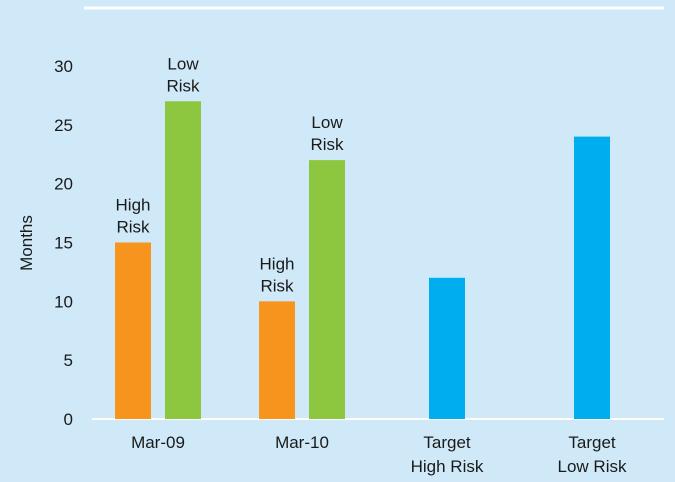 The image size is (675, 482). Describe the element at coordinates (63, 301) in the screenshot. I see `y-tick-label: 10` at that location.